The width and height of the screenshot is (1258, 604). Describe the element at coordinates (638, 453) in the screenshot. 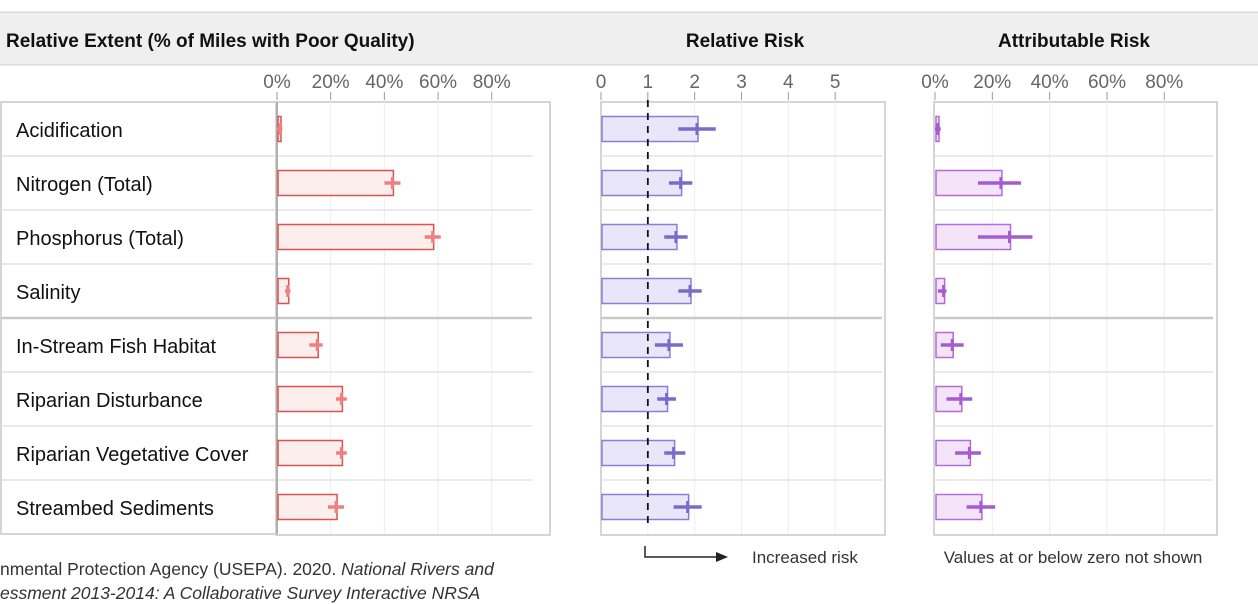

I see `risk-bar-riparian-vegetative-cover` at that location.